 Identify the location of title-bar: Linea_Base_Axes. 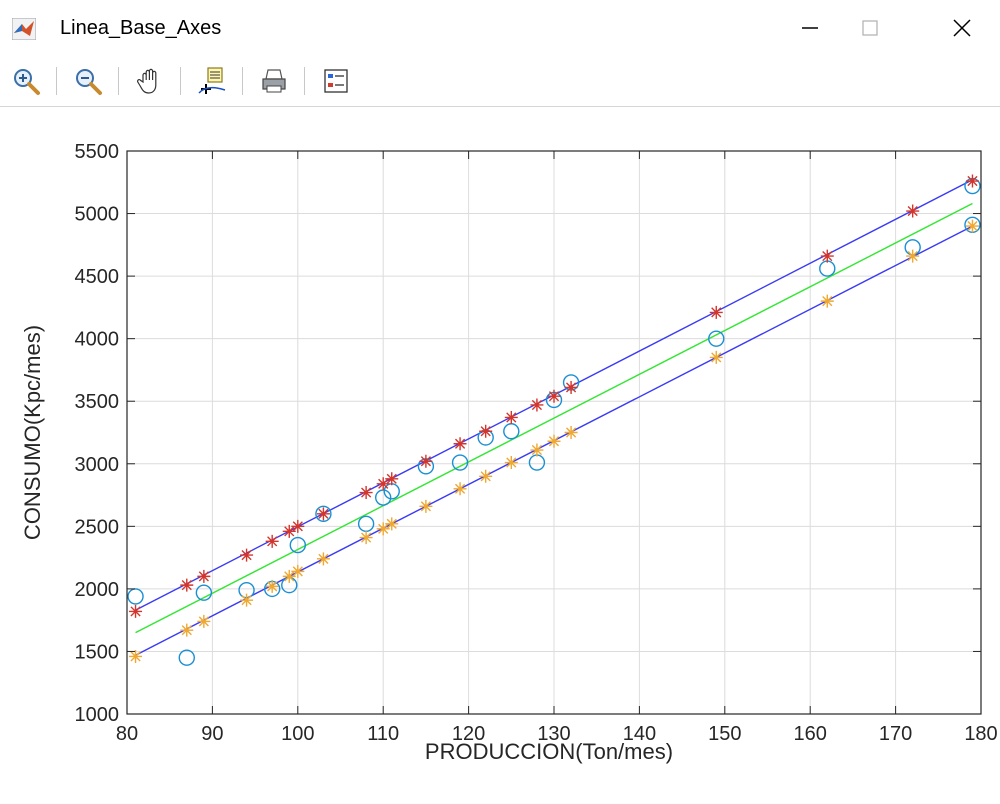
(500, 28).